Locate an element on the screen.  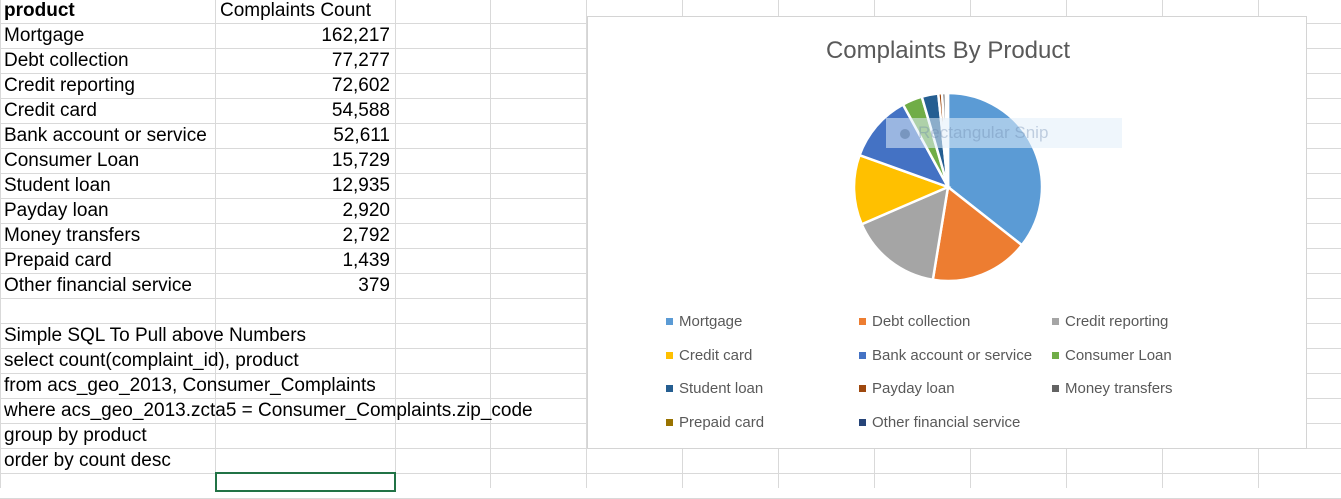
count-cell: 379 is located at coordinates (303, 286).